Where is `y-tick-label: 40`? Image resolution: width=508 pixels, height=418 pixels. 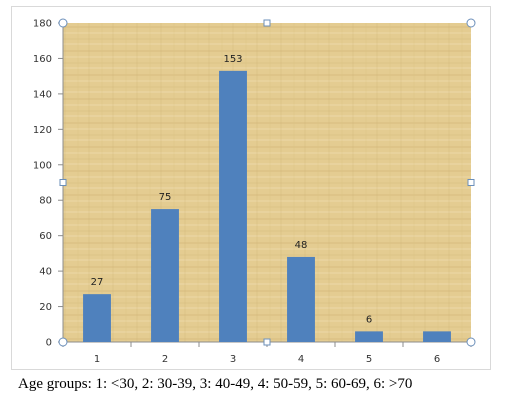
y-tick-label: 40 is located at coordinates (45, 272).